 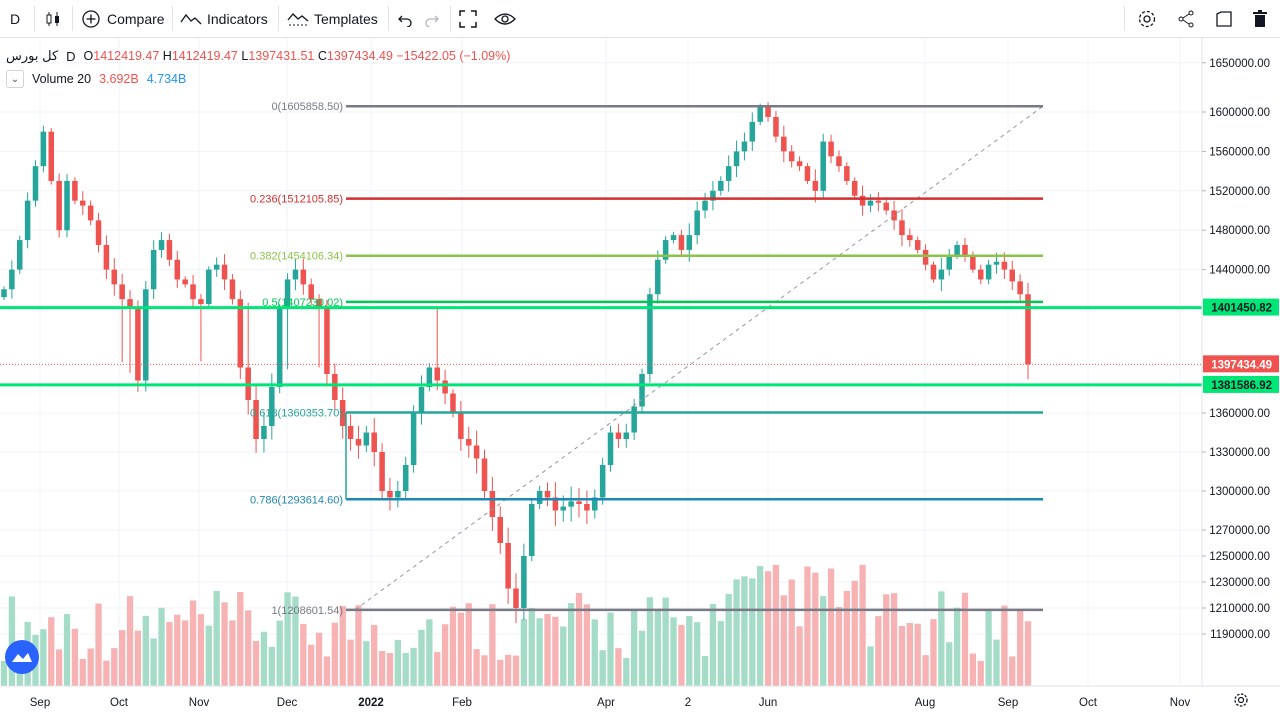 What do you see at coordinates (468, 18) in the screenshot?
I see `fullscreen-button` at bounding box center [468, 18].